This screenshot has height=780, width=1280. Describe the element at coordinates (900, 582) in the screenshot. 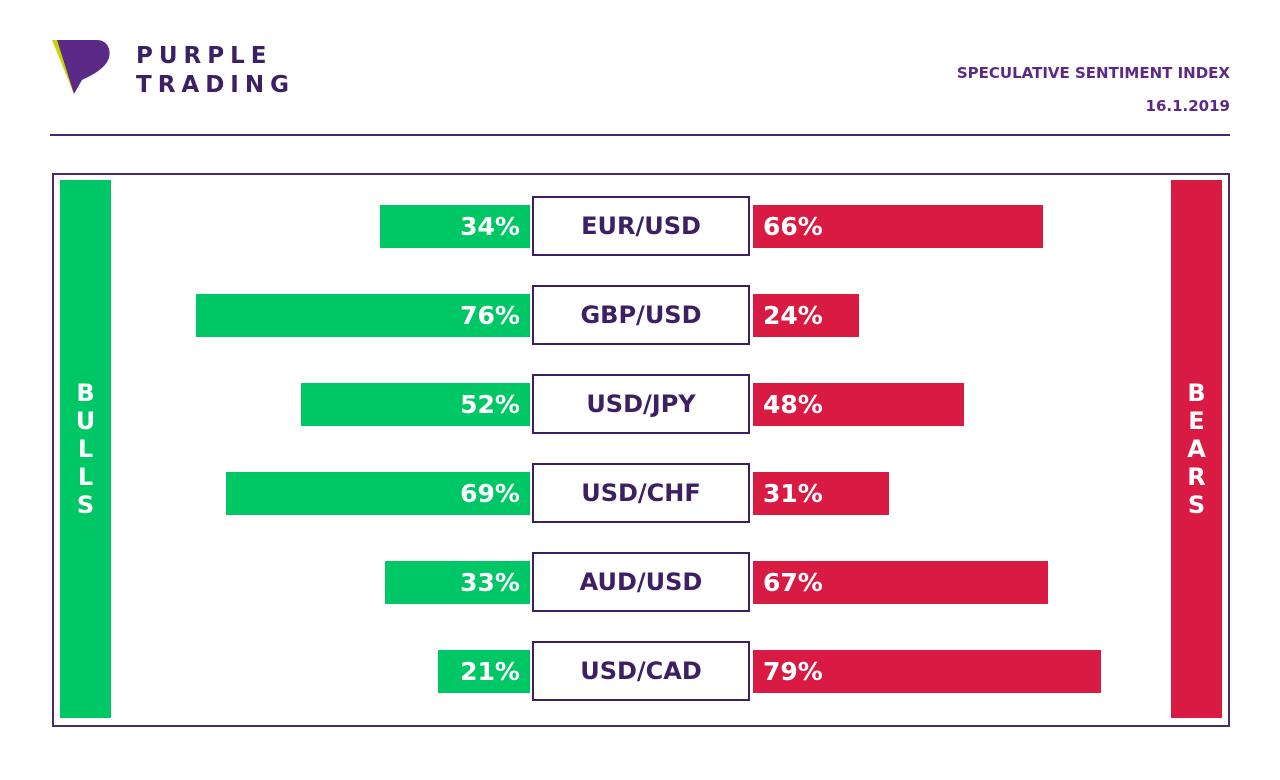

I see `bears-bar: 67%` at that location.